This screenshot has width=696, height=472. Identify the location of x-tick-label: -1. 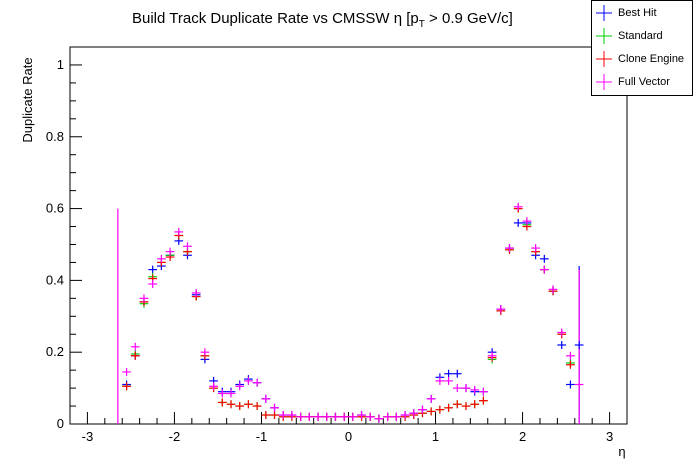
(262, 436).